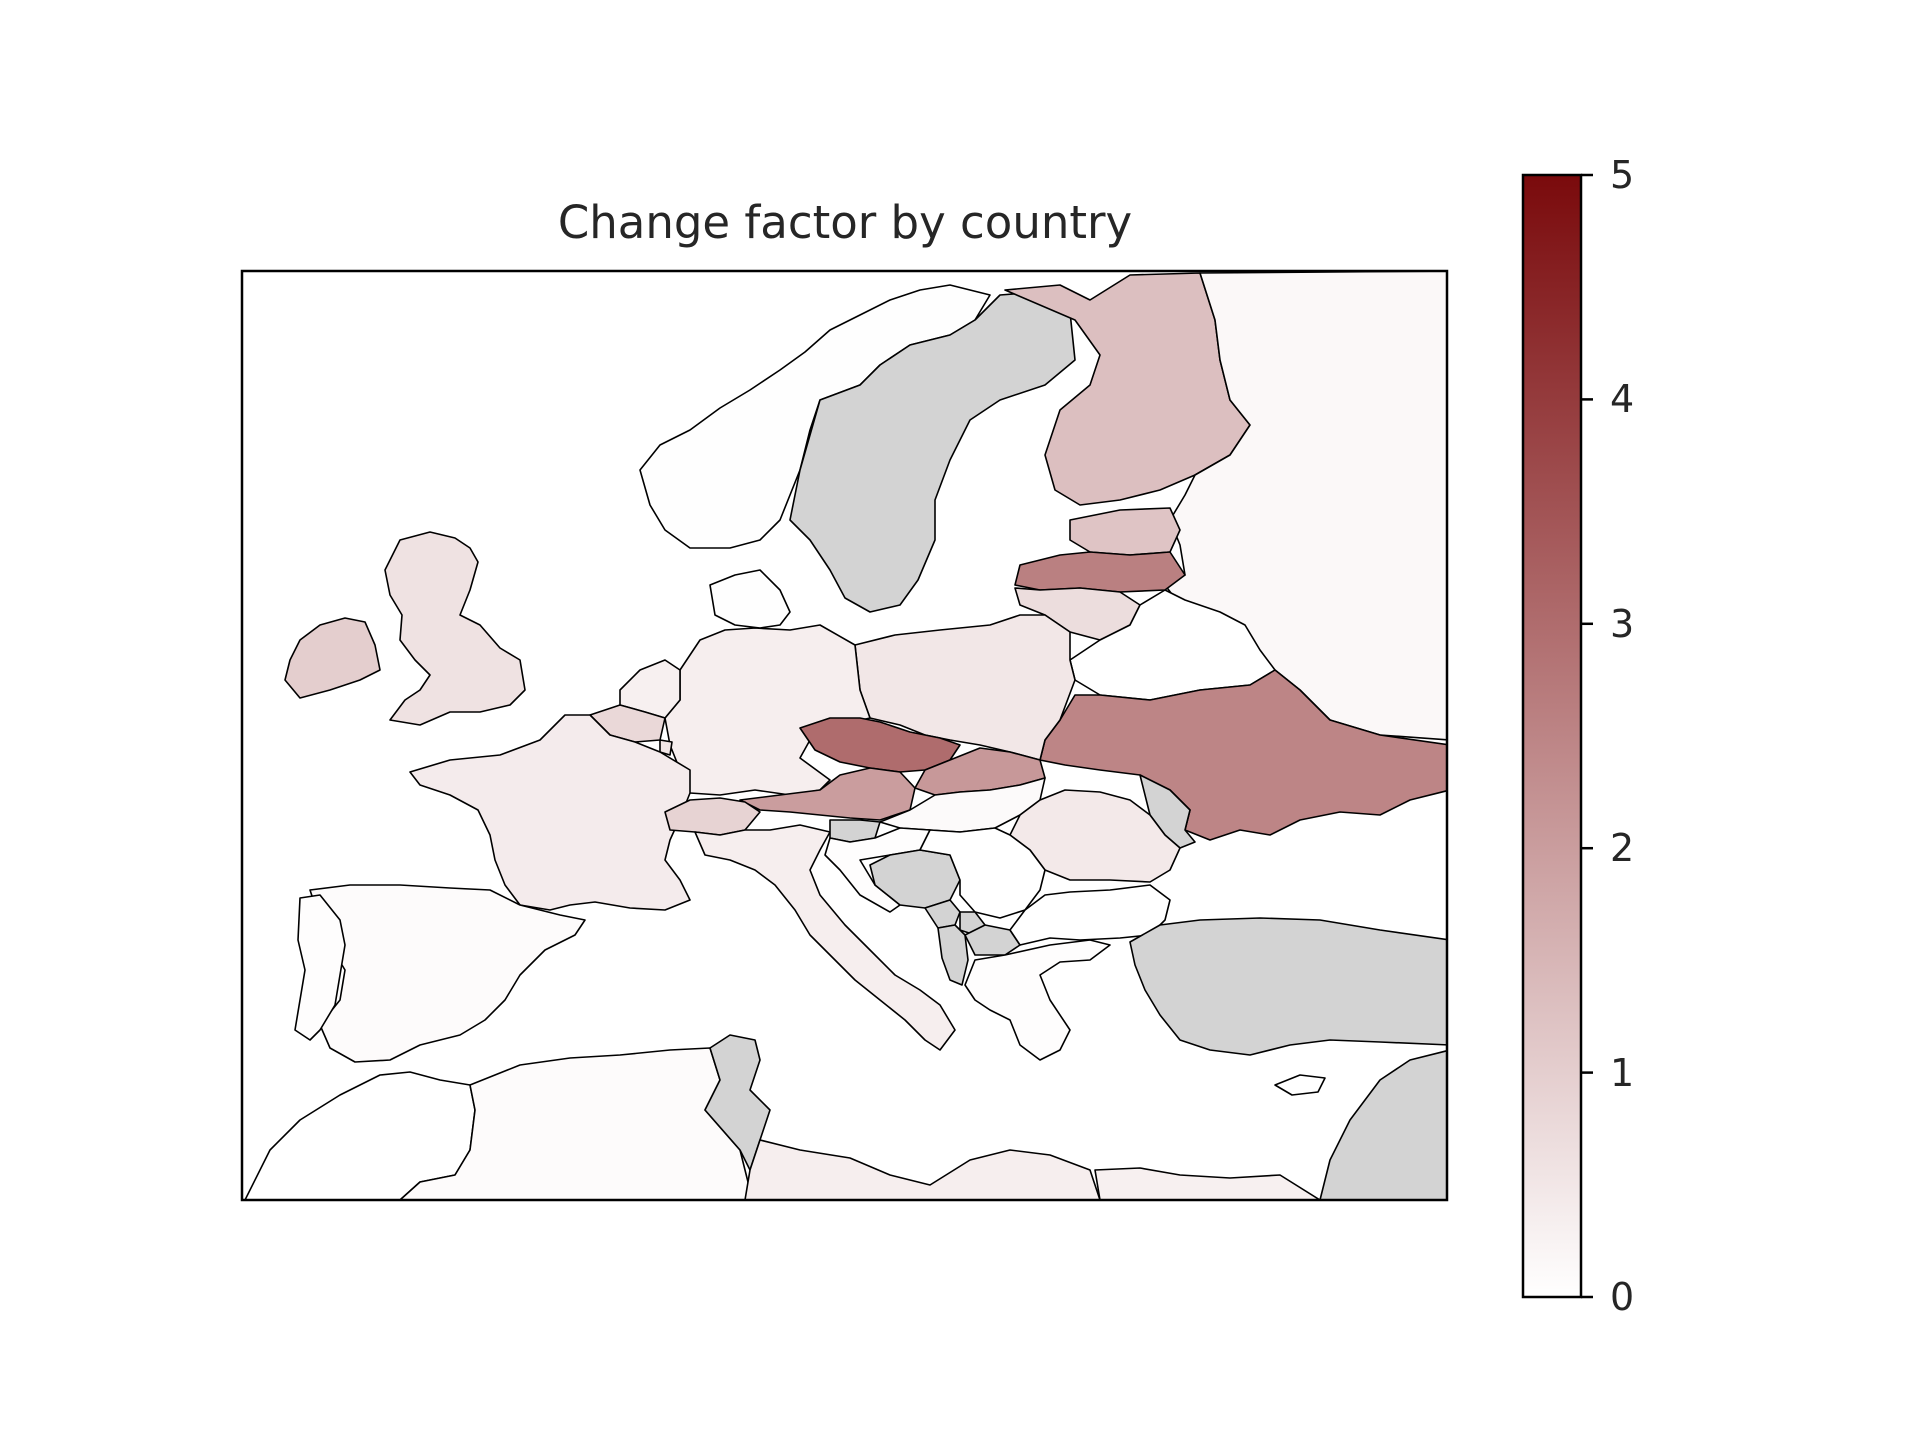  Describe the element at coordinates (750, 599) in the screenshot. I see `country-denmark` at that location.